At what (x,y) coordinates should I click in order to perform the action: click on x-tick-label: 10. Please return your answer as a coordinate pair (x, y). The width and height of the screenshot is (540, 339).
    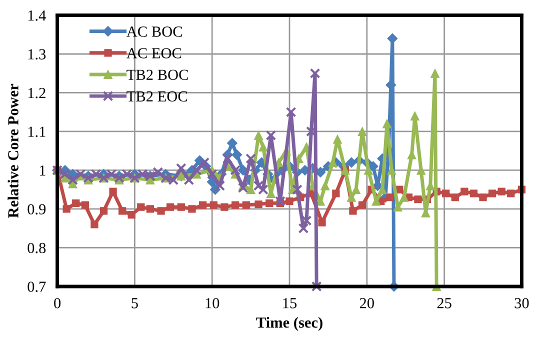
    Looking at the image, I should click on (213, 303).